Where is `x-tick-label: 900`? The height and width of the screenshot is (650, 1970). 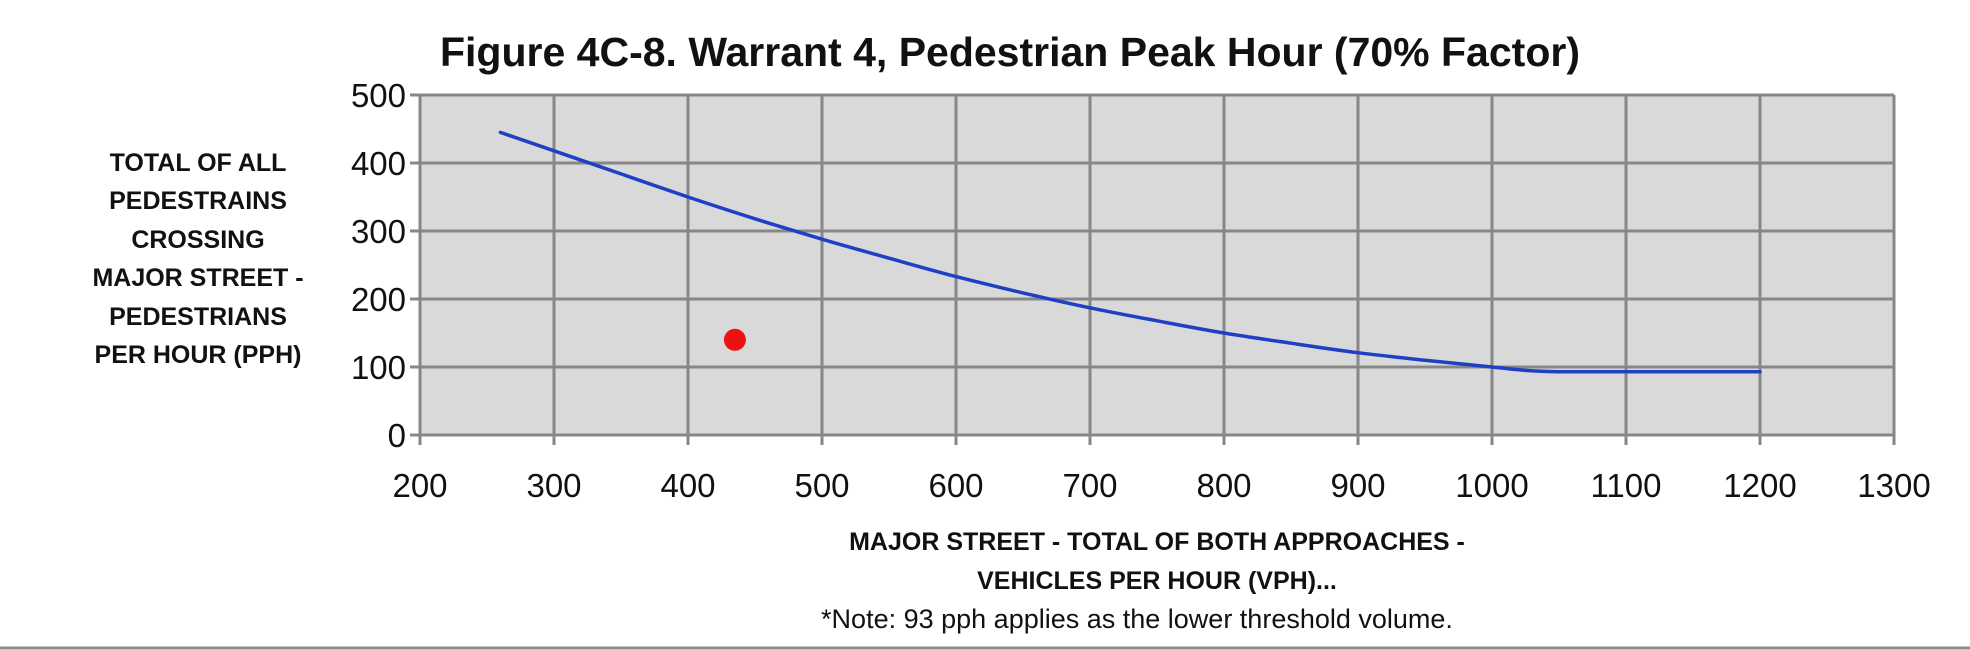
x-tick-label: 900 is located at coordinates (1357, 485).